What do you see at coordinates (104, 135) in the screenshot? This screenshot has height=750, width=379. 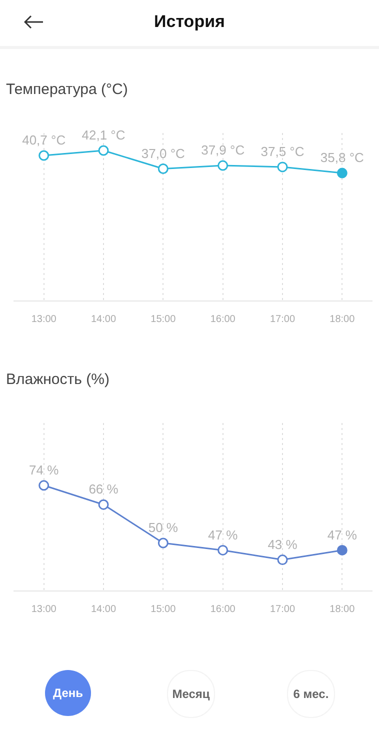 I see `data-label: 42,1 °C` at bounding box center [104, 135].